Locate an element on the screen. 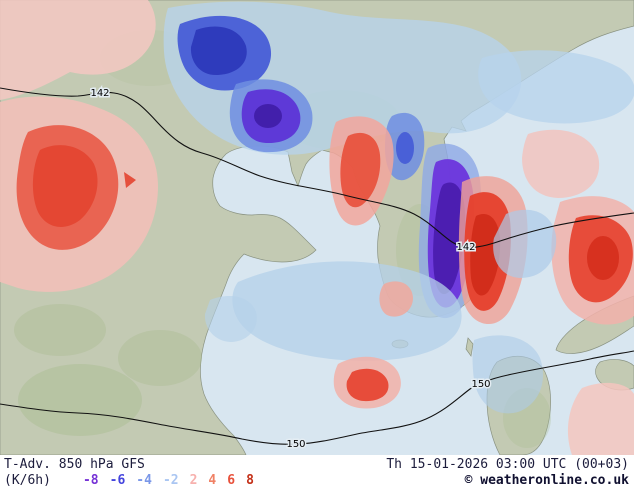 Image resolution: width=634 pixels, height=490 pixels. scale-value-neg2: -2 is located at coordinates (170, 480).